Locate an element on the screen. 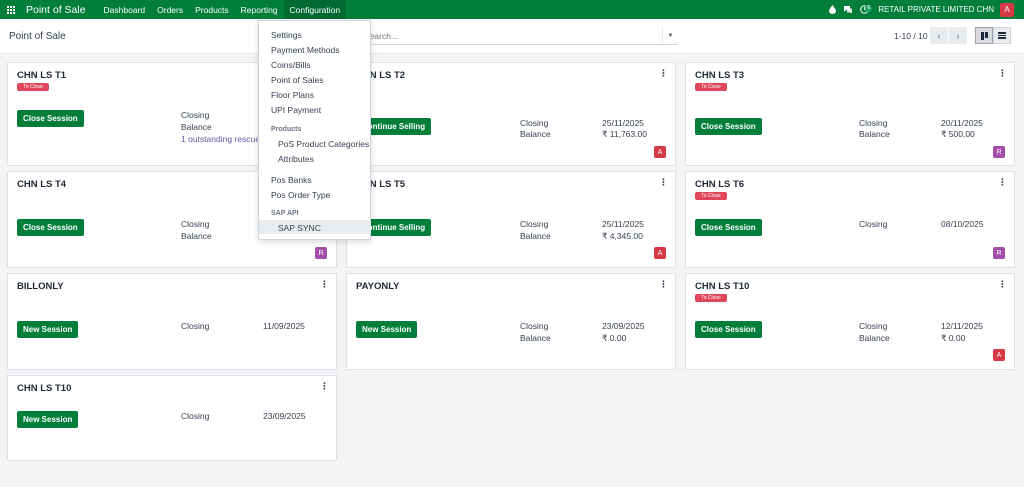 The width and height of the screenshot is (1024, 487). company-switcher: RETAIL PRIVATE LIMITED CHN is located at coordinates (936, 9).